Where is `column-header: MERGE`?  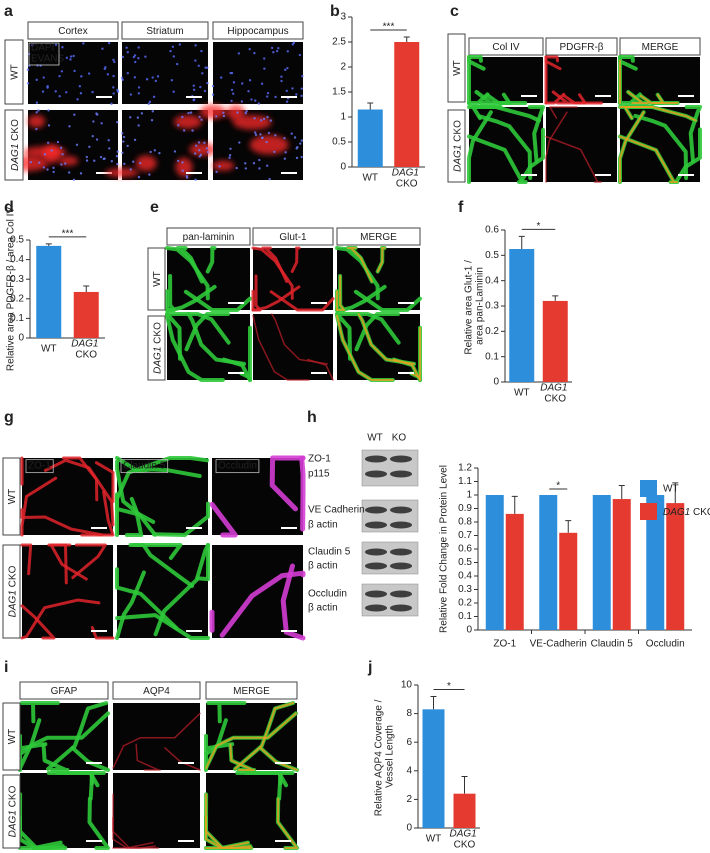 column-header: MERGE is located at coordinates (251, 691).